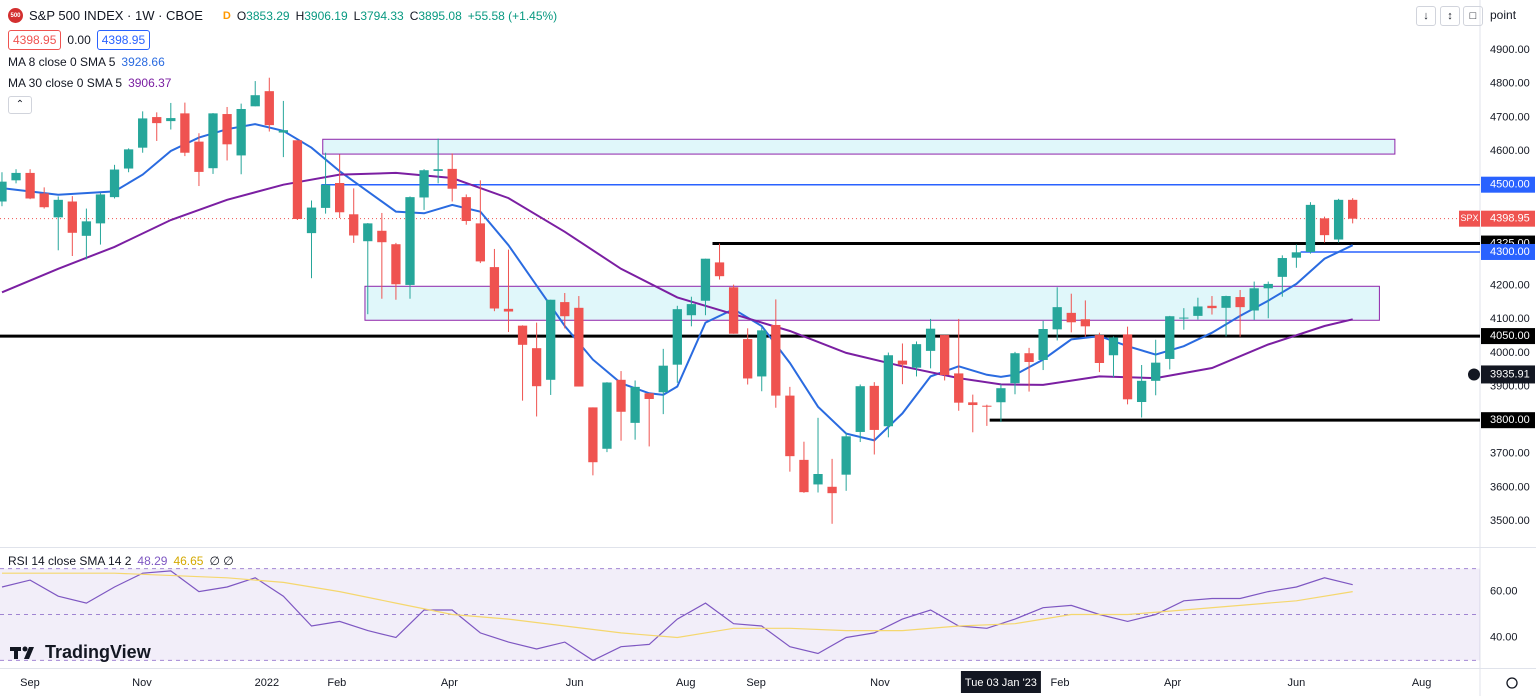  Describe the element at coordinates (121, 561) in the screenshot. I see `rsi-legend: RSI 14 close SMA 14 2 48.29 46.65 ∅ ∅` at that location.